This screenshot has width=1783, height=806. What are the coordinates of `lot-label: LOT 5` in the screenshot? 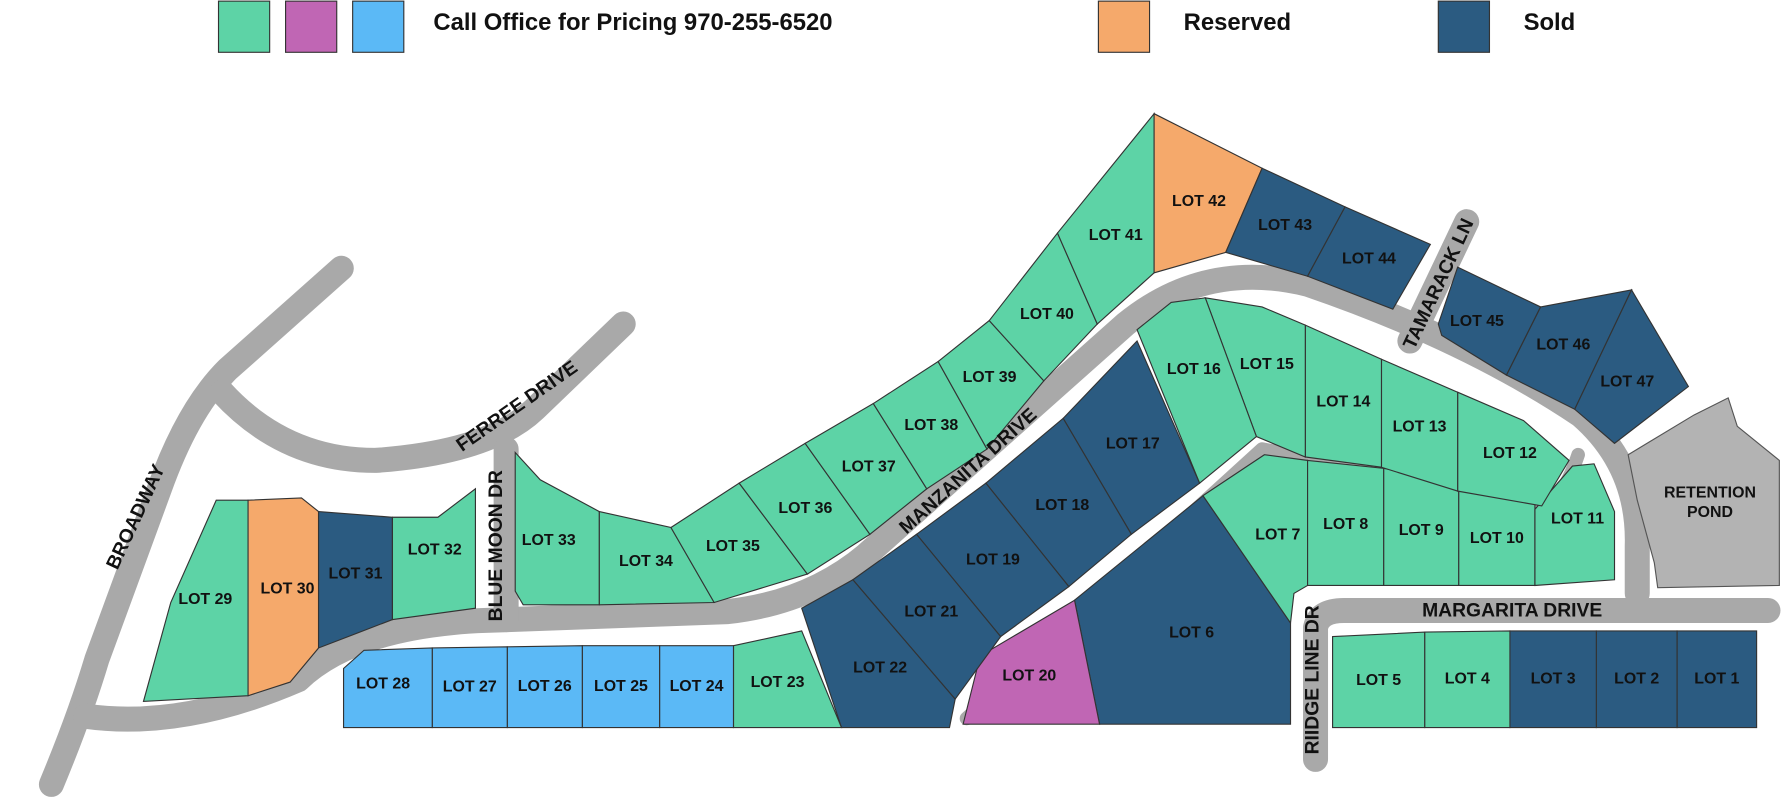 It's located at (1378, 680).